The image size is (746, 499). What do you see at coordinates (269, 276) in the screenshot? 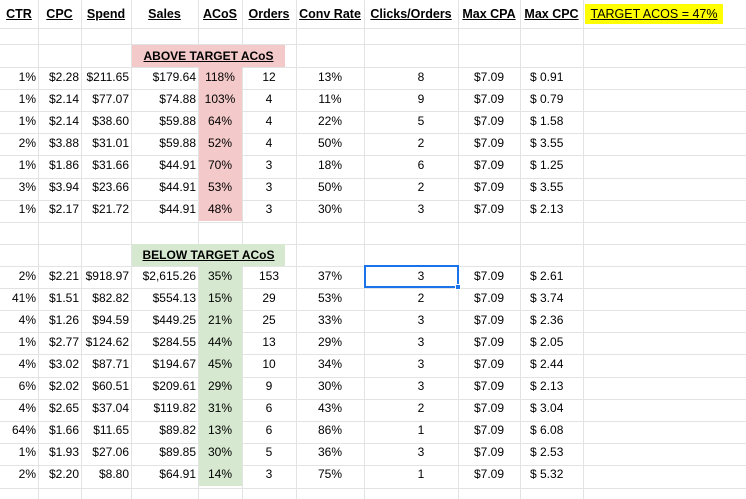
I see `below-row-1-orders: 153` at bounding box center [269, 276].